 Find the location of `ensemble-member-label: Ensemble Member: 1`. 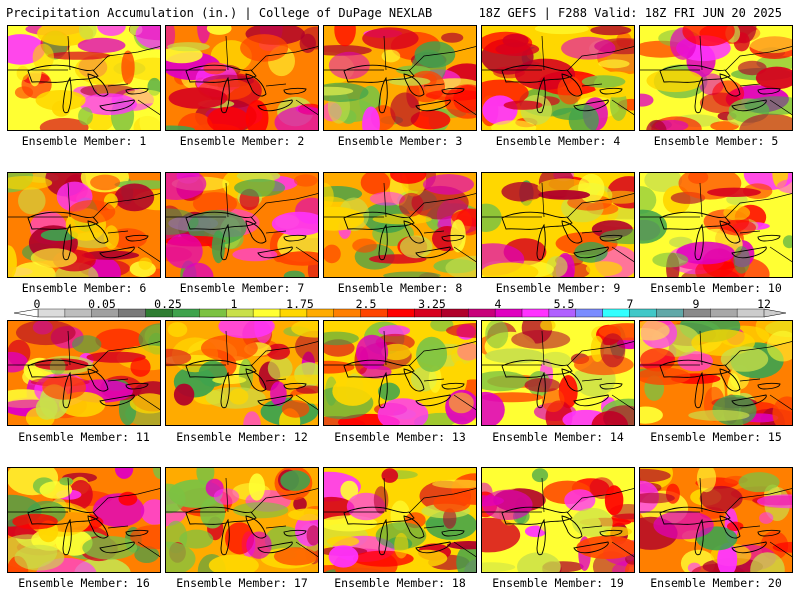

ensemble-member-label: Ensemble Member: 1 is located at coordinates (84, 141).